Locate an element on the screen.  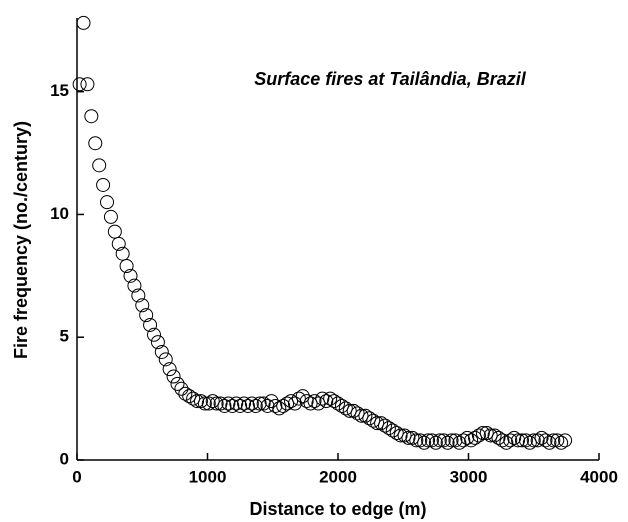
x-axis-label: Distance to edge (m) is located at coordinates (337, 509).